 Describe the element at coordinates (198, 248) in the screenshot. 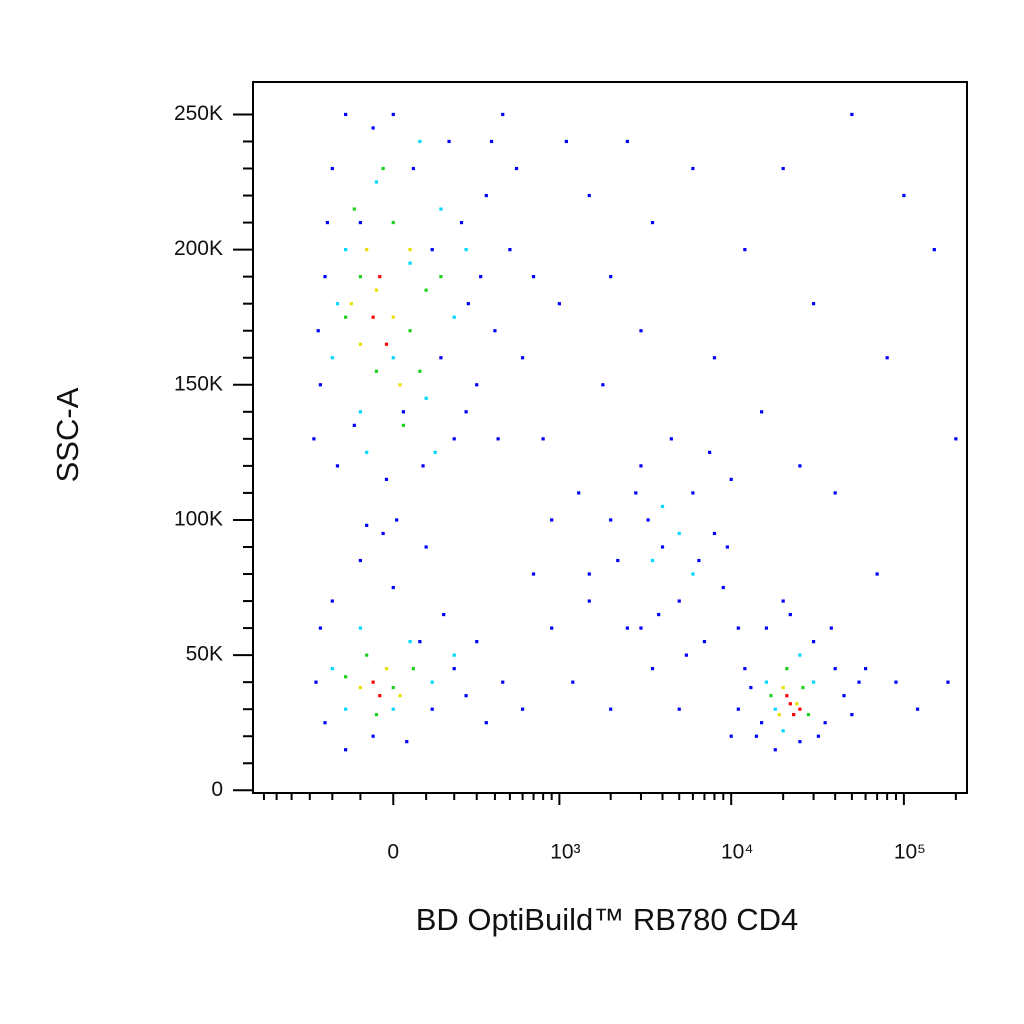

I see `y-tick-label: 200K` at that location.